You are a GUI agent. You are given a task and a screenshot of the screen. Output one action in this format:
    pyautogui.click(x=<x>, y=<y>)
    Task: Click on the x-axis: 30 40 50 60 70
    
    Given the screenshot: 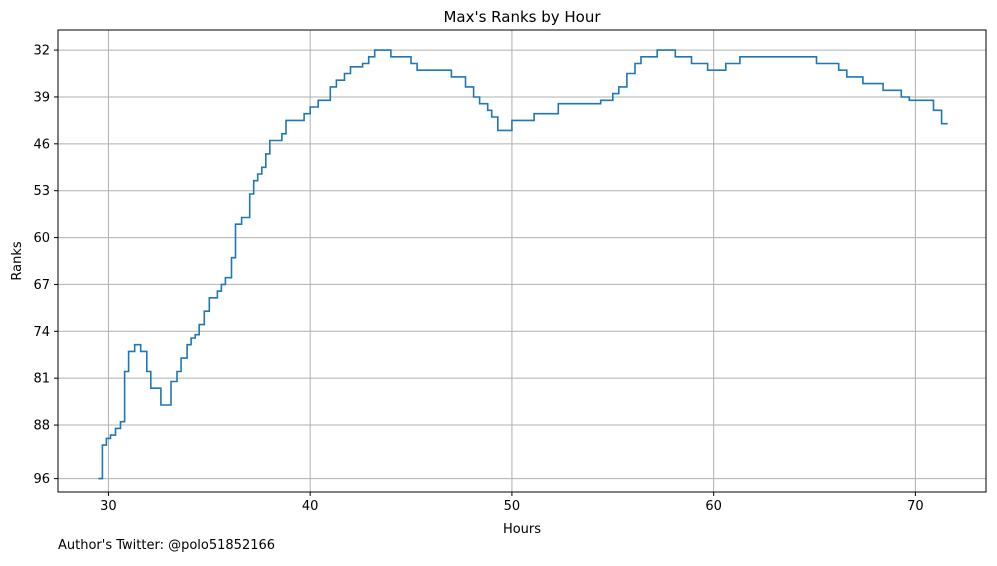 What is the action you would take?
    pyautogui.click(x=512, y=503)
    